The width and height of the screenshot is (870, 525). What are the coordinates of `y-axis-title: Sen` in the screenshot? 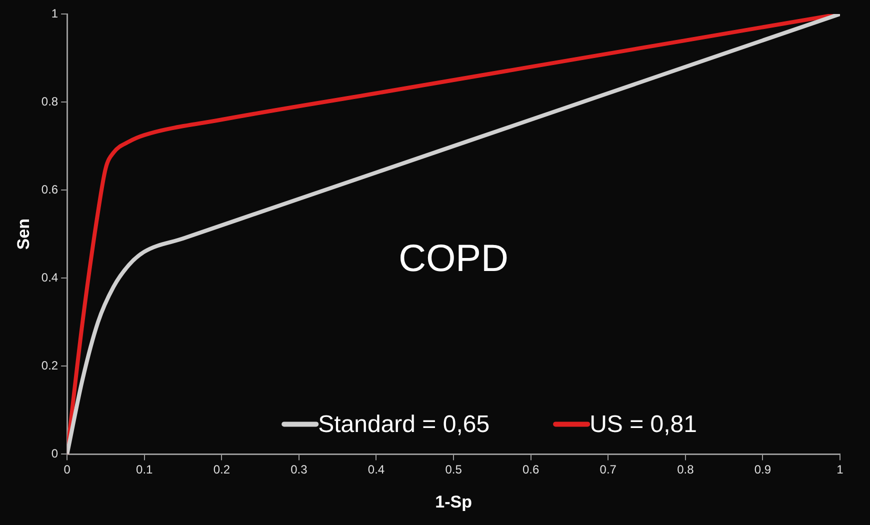 It's located at (23, 234).